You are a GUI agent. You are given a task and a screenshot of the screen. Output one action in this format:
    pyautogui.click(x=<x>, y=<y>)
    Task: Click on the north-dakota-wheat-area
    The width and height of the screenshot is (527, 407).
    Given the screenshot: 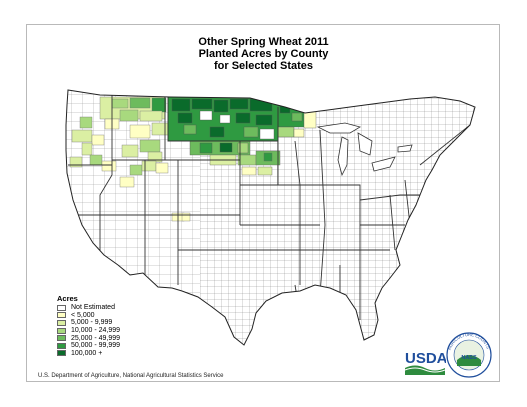 What is the action you would take?
    pyautogui.click(x=223, y=126)
    